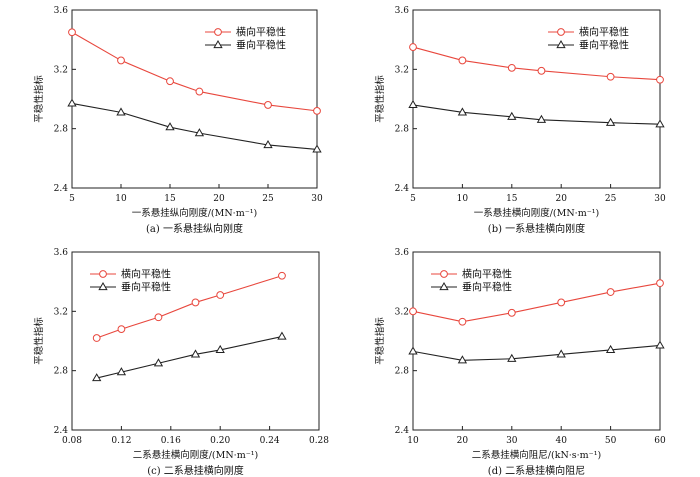  What do you see at coordinates (195, 213) in the screenshot?
I see `x-axis-title: 一系悬挂纵向刚度/(MN·m⁻¹)` at bounding box center [195, 213].